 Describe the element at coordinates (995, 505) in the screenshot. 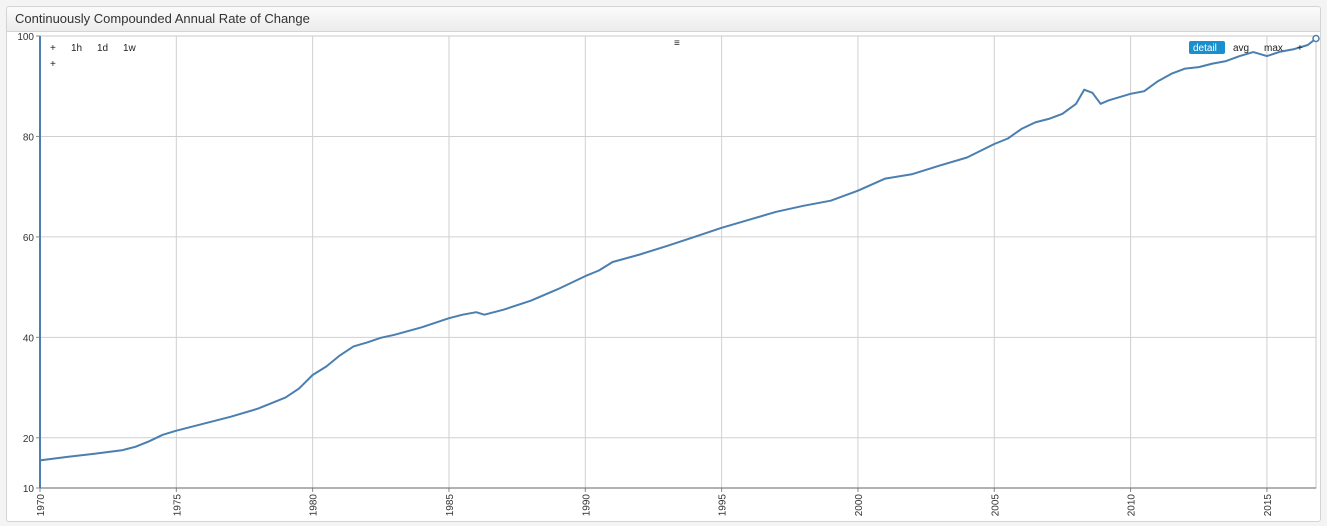

I see `x-tick-label: 2005` at that location.